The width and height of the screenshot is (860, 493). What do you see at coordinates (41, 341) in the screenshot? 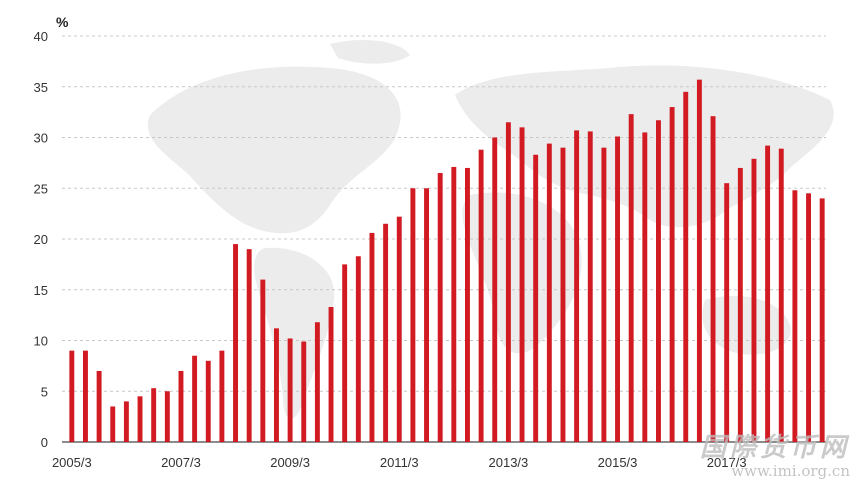
I see `y-tick-label: 10` at bounding box center [41, 341].